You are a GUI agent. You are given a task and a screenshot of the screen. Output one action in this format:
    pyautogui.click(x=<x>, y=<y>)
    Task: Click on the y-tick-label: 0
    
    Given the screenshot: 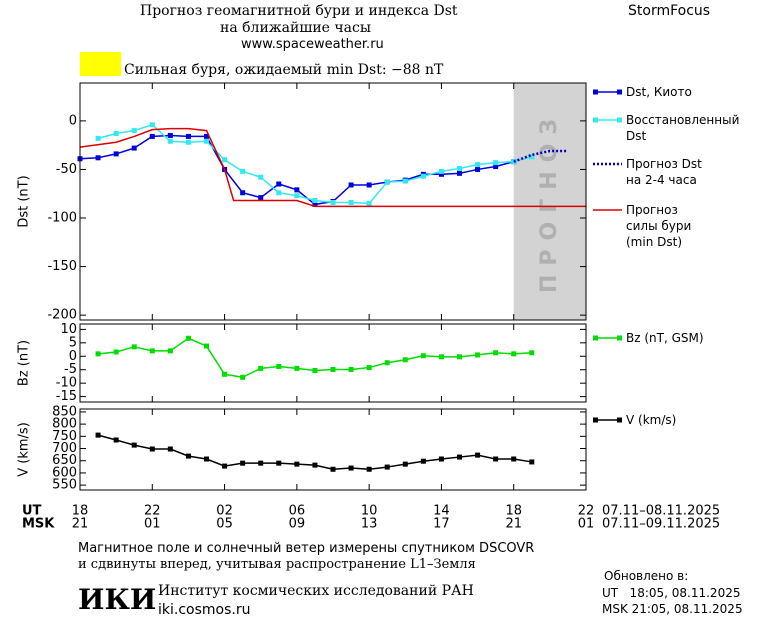 What is the action you would take?
    pyautogui.click(x=73, y=356)
    